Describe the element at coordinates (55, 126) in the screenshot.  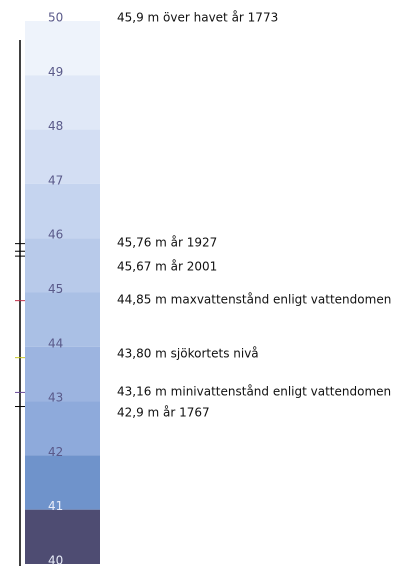
I see `level-label: 48` at that location.